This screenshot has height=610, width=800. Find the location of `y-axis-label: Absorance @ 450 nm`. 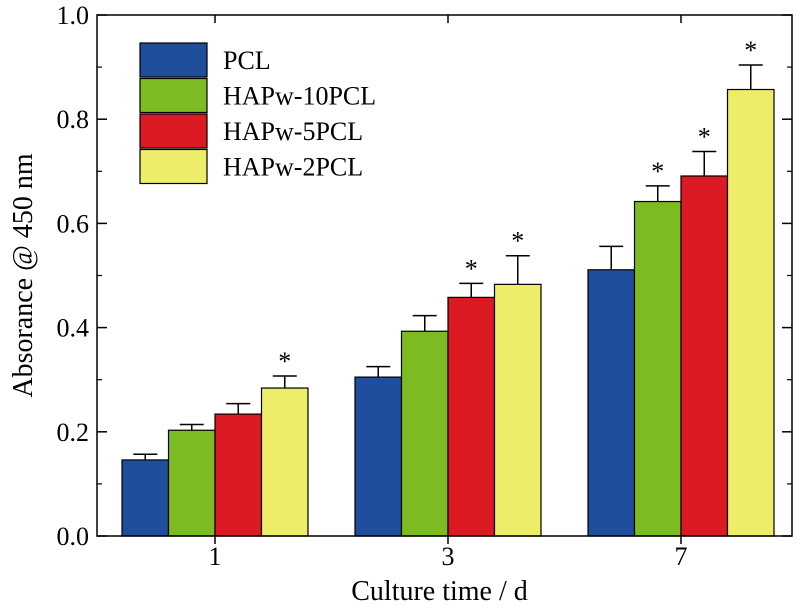

y-axis-label: Absorance @ 450 nm is located at coordinates (23, 275).